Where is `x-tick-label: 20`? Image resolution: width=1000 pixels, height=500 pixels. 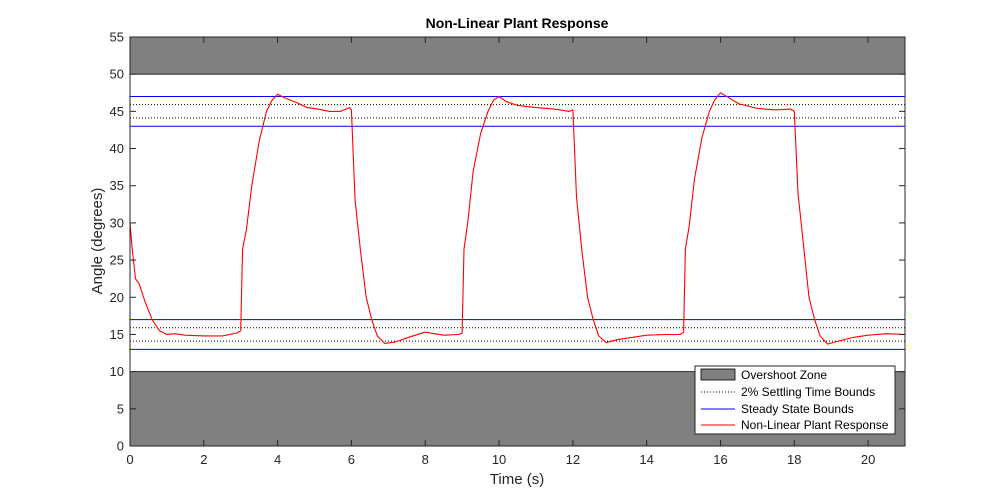
x-tick-label: 20 is located at coordinates (868, 459).